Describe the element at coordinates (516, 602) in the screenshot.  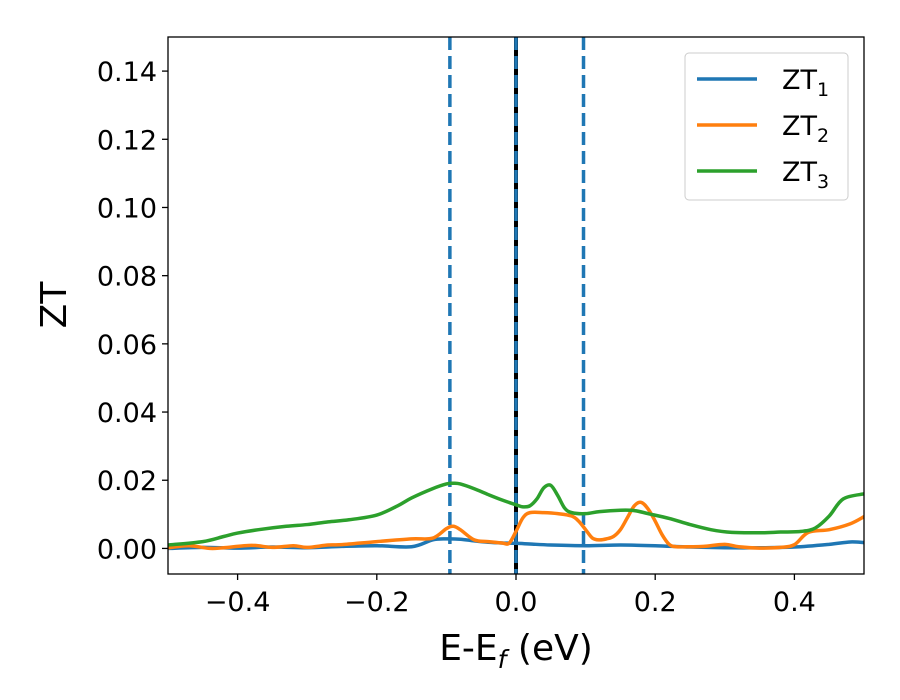
I see `x-tick-label: 0.0` at that location.